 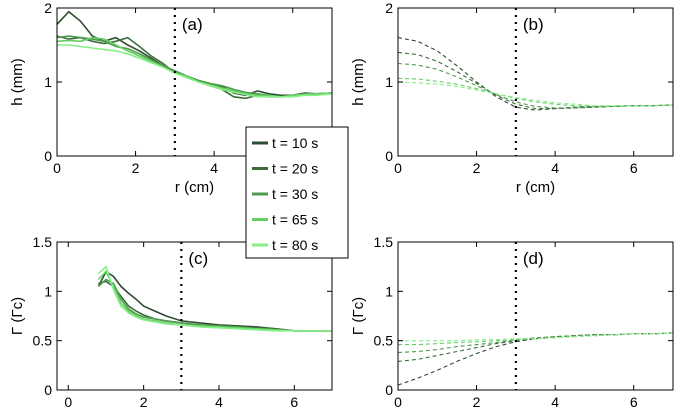 I want to click on legend: t = 10 s t = 20 s t = 30 s t = 65 s t = 80 s, so click(x=297, y=192).